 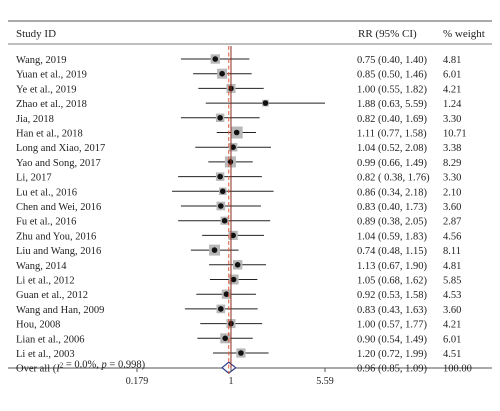 I want to click on header-study-id: Study ID, so click(x=36, y=34).